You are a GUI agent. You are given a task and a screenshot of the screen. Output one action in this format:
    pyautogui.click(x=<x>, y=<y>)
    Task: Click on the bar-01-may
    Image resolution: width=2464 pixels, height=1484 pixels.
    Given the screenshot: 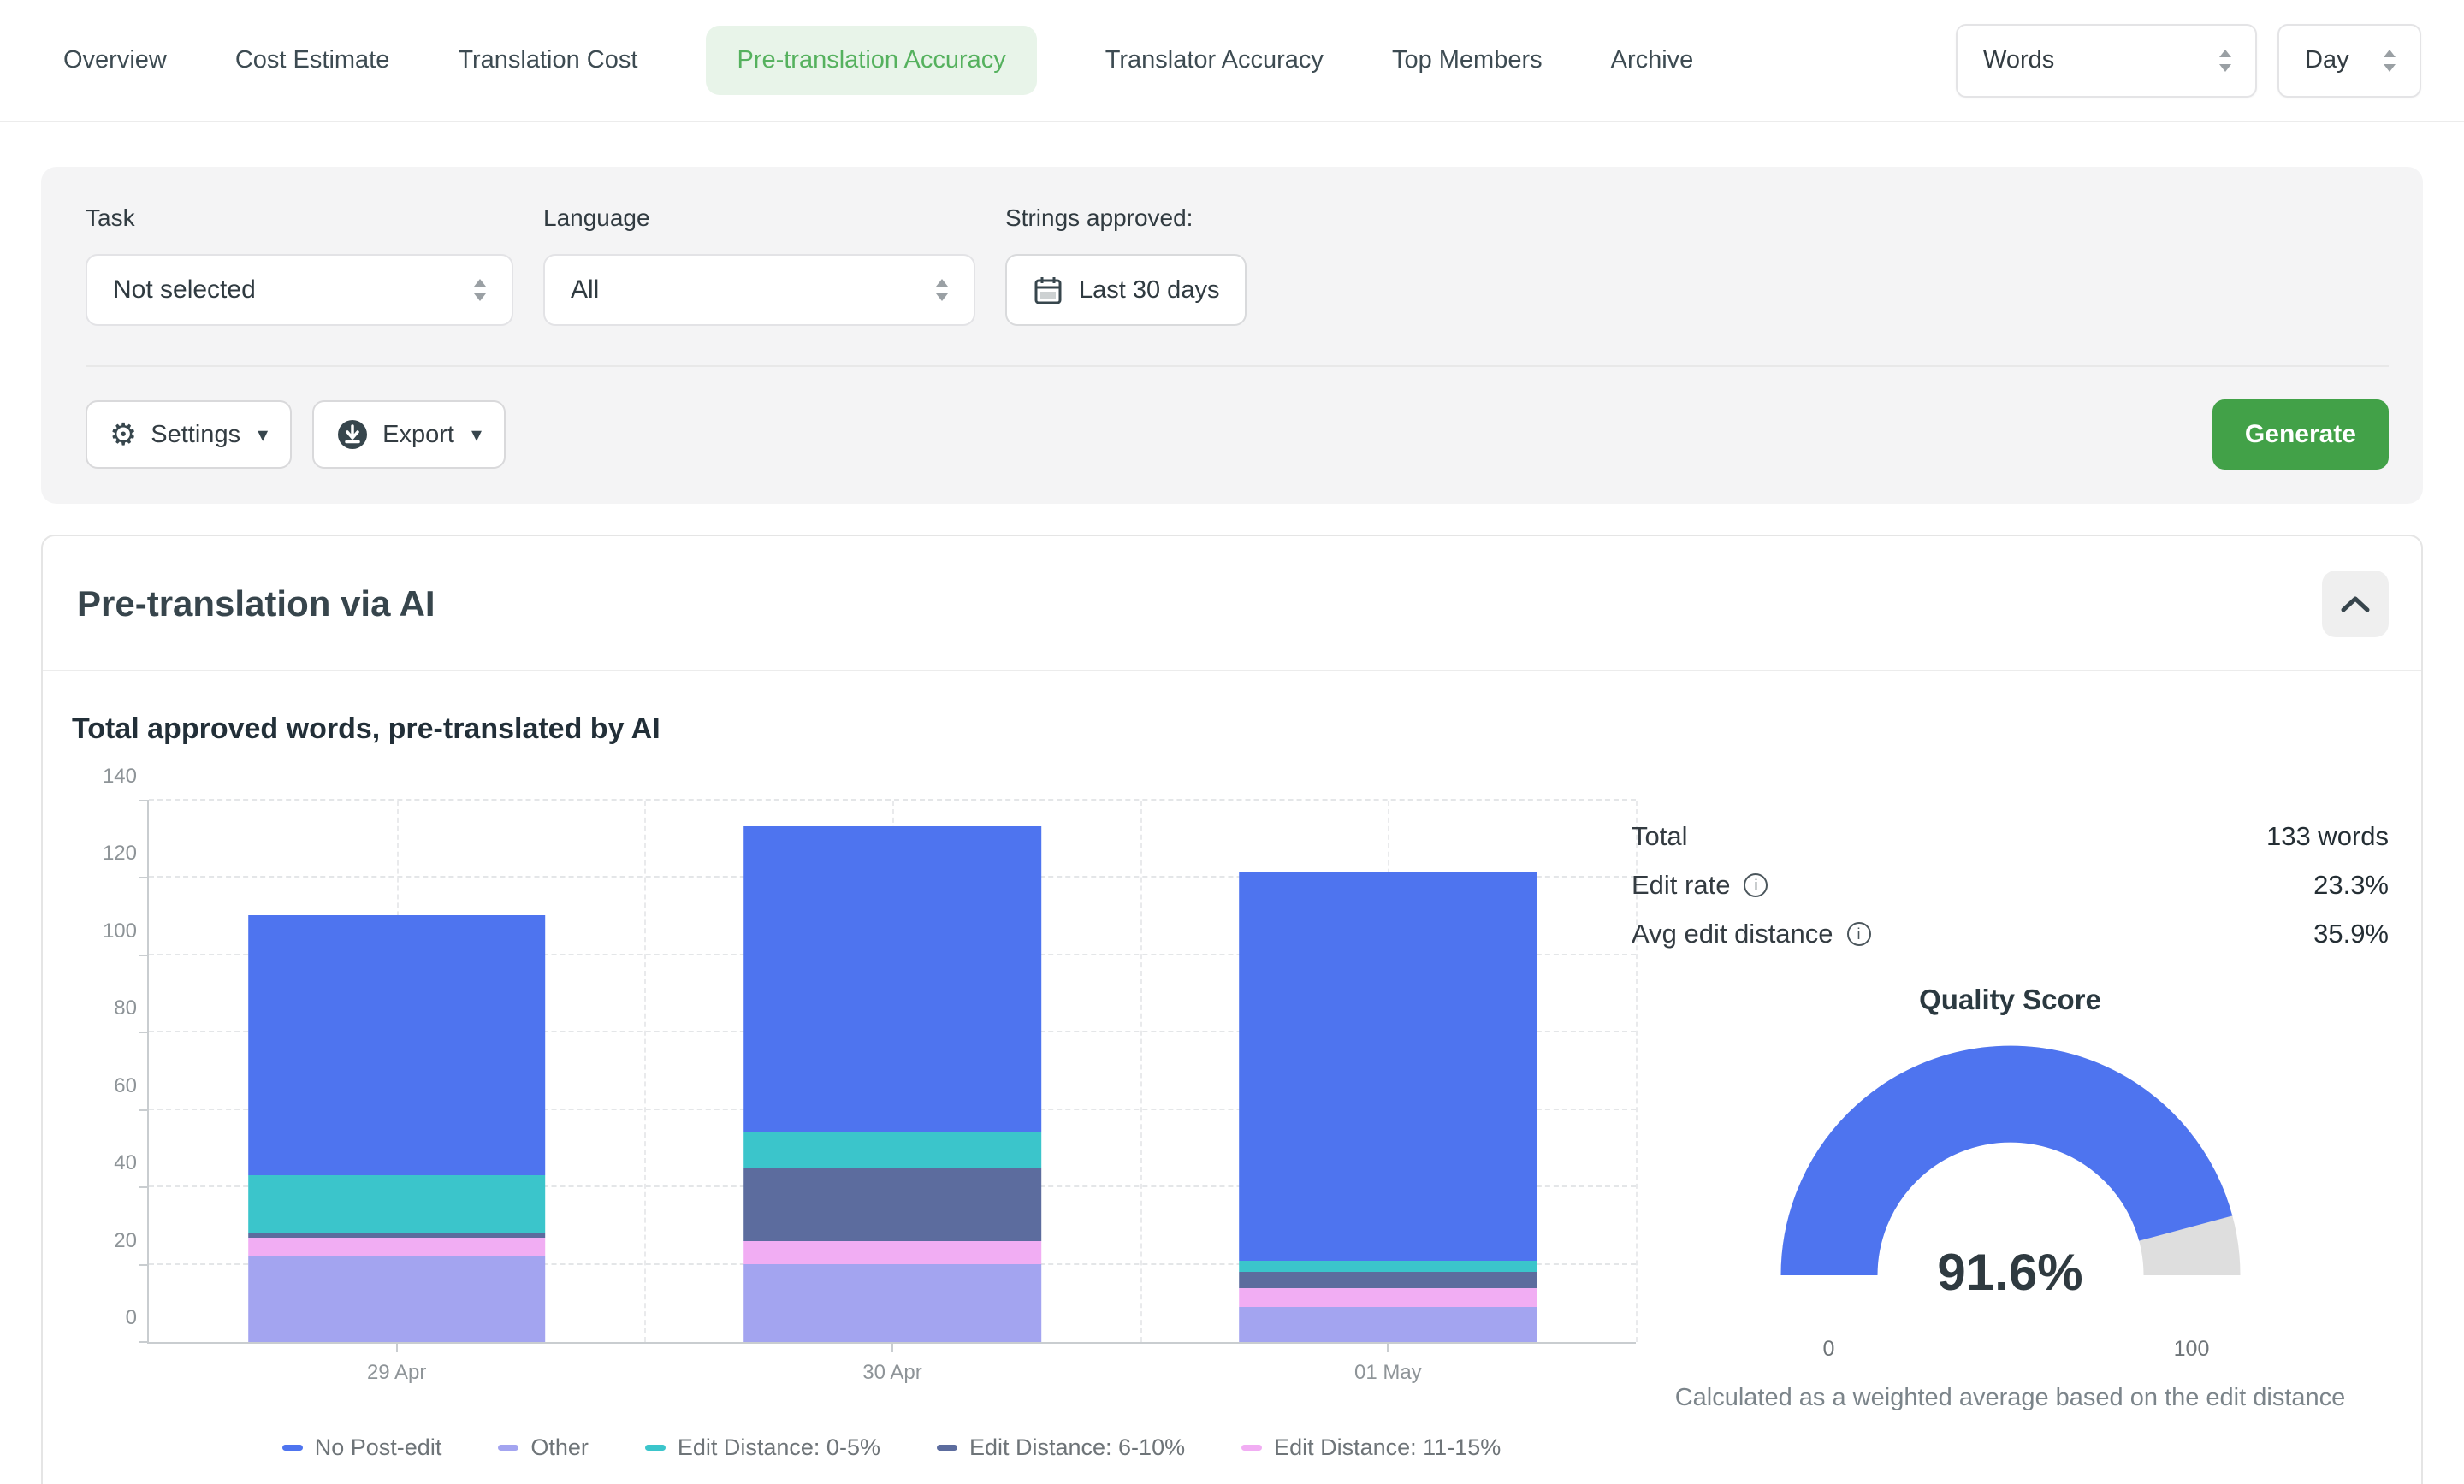 What is the action you would take?
    pyautogui.click(x=1388, y=1107)
    